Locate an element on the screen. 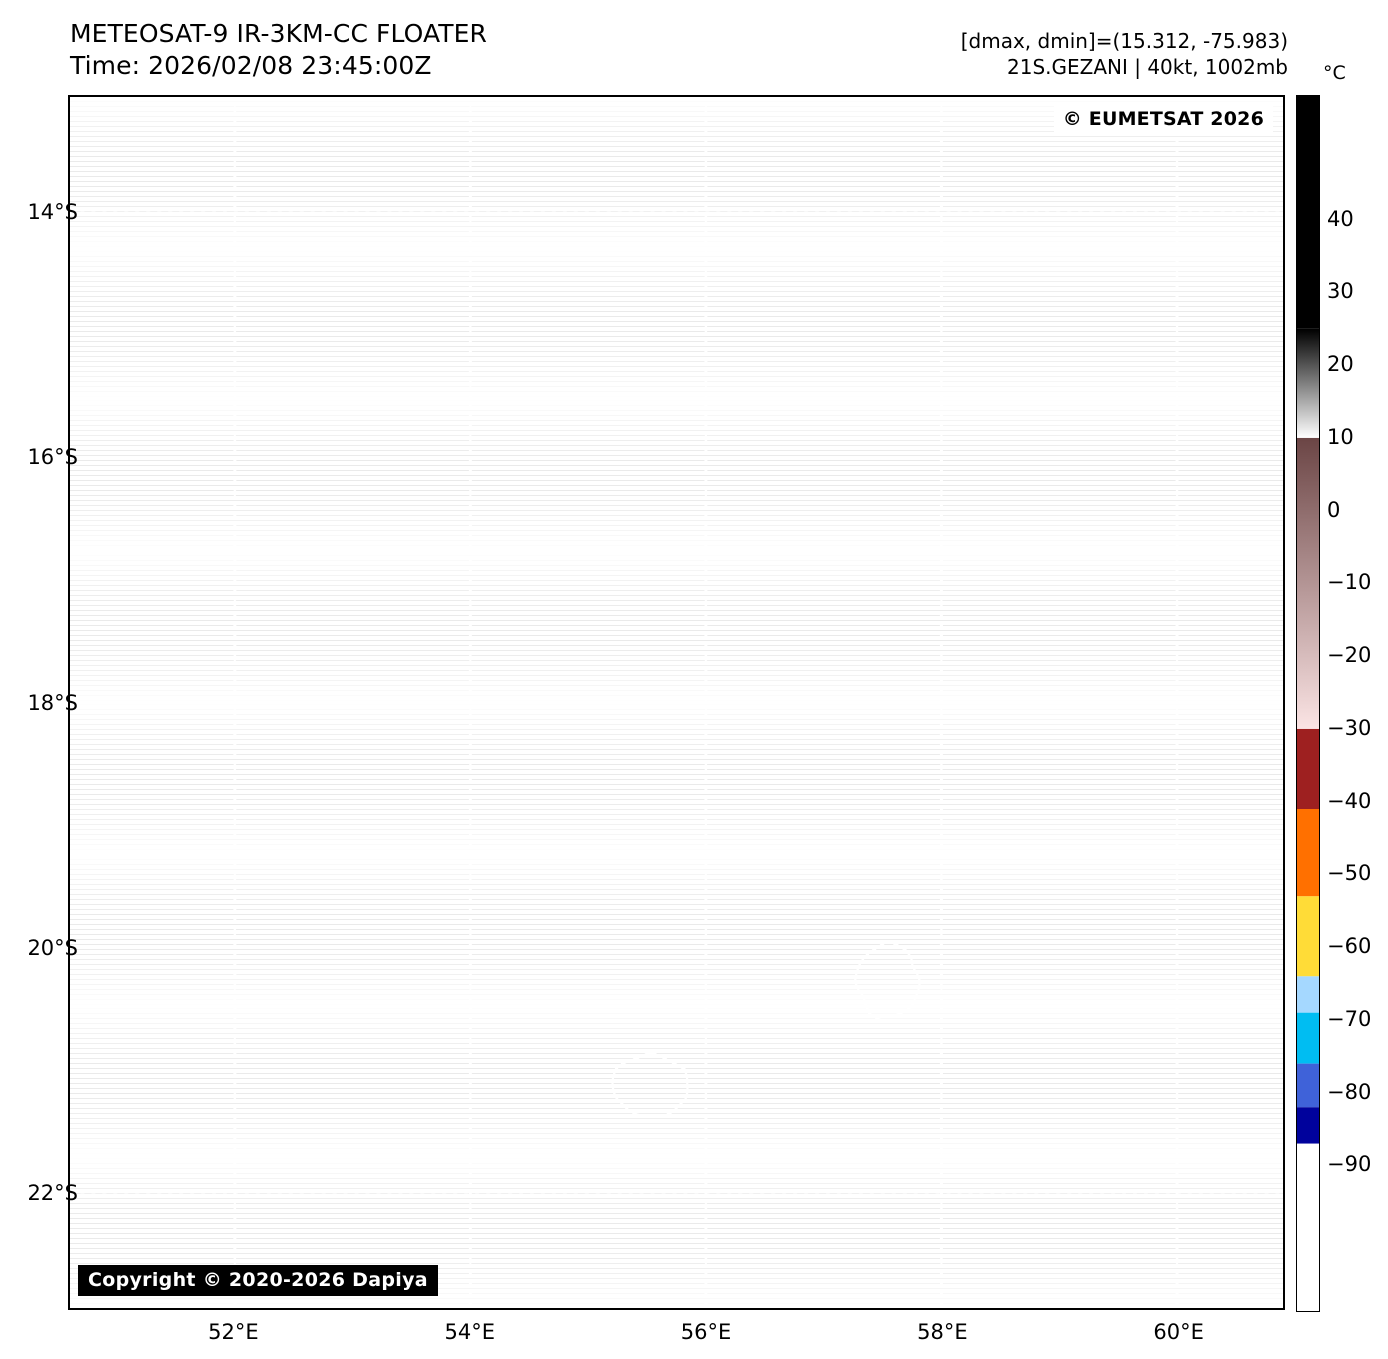 Image resolution: width=1388 pixels, height=1359 pixels. colorbar-unit-label: °C is located at coordinates (1334, 73).